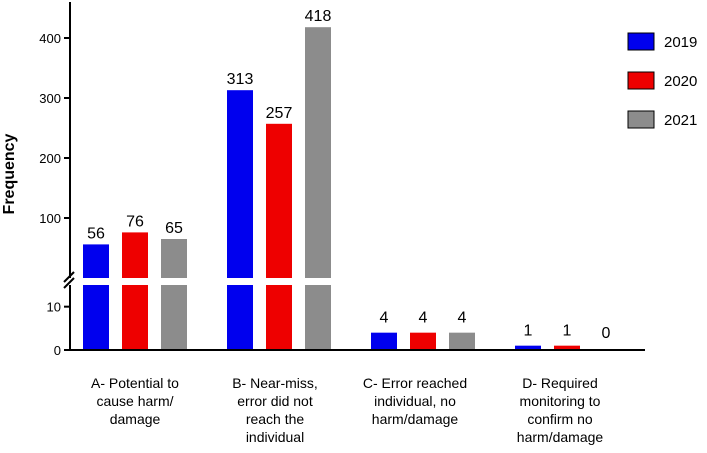 The image size is (707, 453). I want to click on bar-2019-cat-1-lower, so click(96, 317).